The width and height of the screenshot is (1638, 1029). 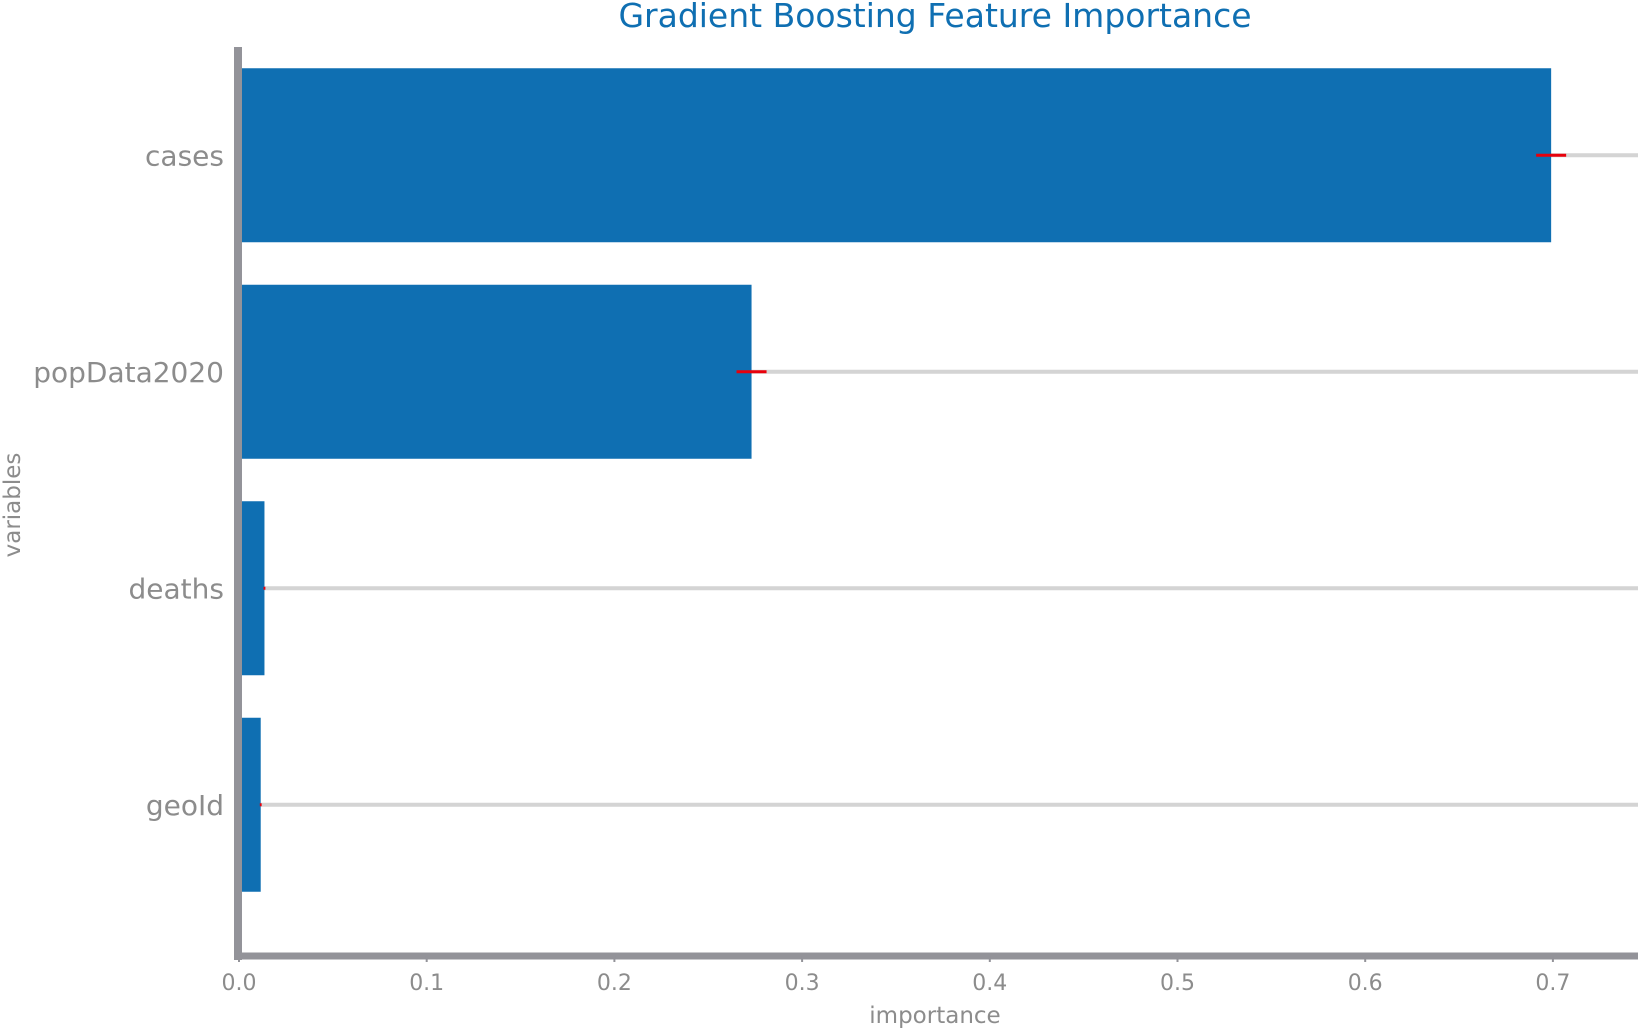 I want to click on chart-title: Gradient Boosting Feature Importance, so click(x=934, y=17).